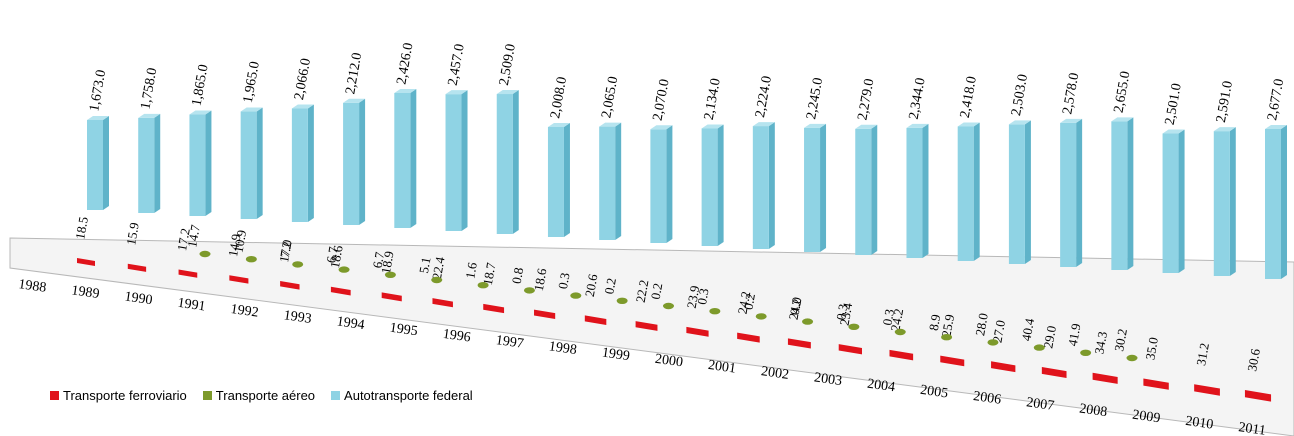  Describe the element at coordinates (796, 307) in the screenshot. I see `transporte-aereo-label-2004: 0.2` at that location.